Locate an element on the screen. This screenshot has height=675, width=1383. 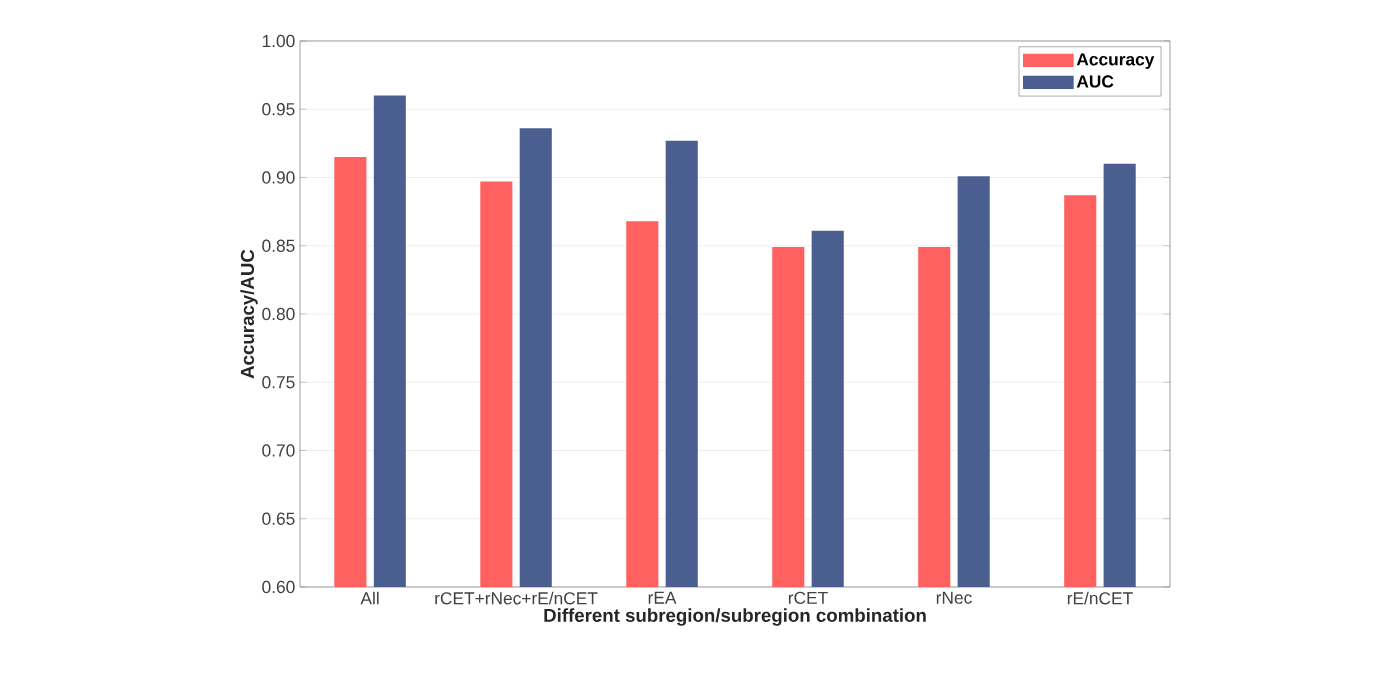
x-tick-label: rCET+rNec+rE/nCET is located at coordinates (516, 598).